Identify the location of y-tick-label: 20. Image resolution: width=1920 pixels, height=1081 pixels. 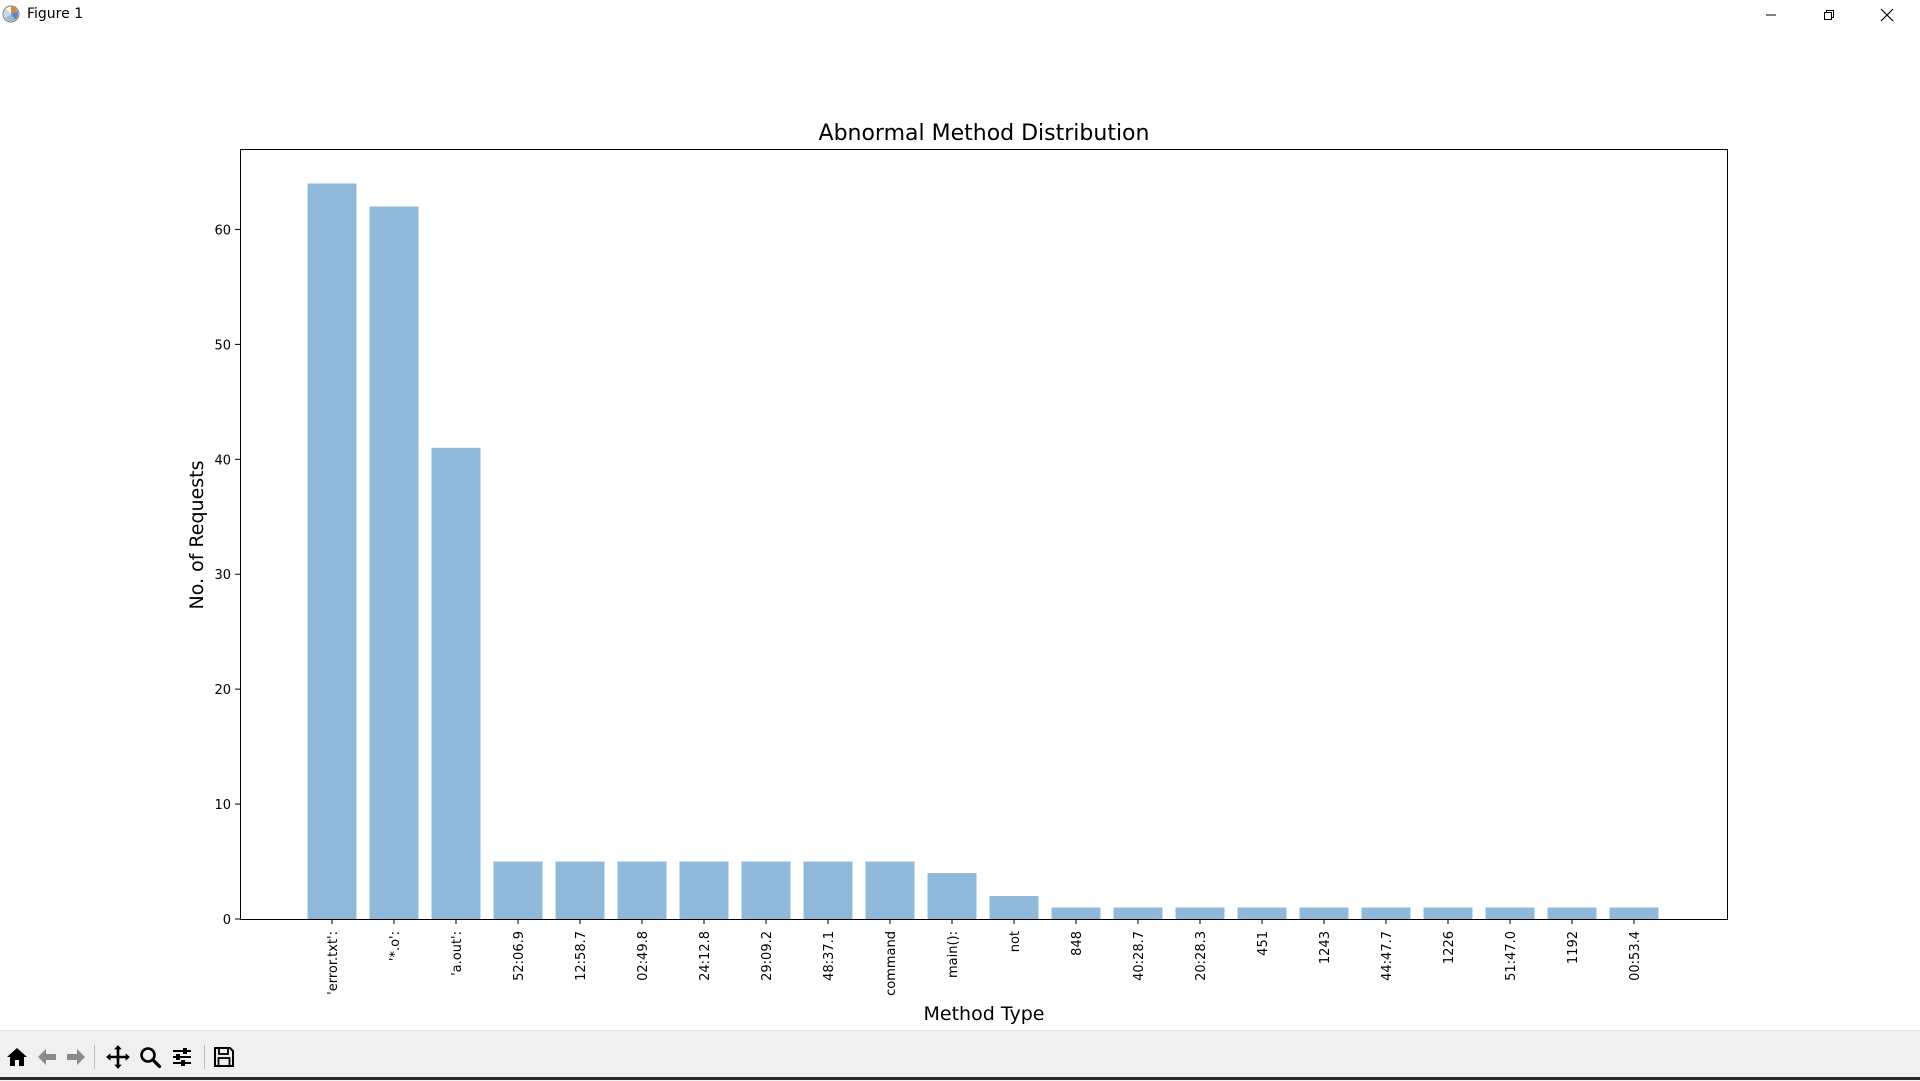
(222, 690).